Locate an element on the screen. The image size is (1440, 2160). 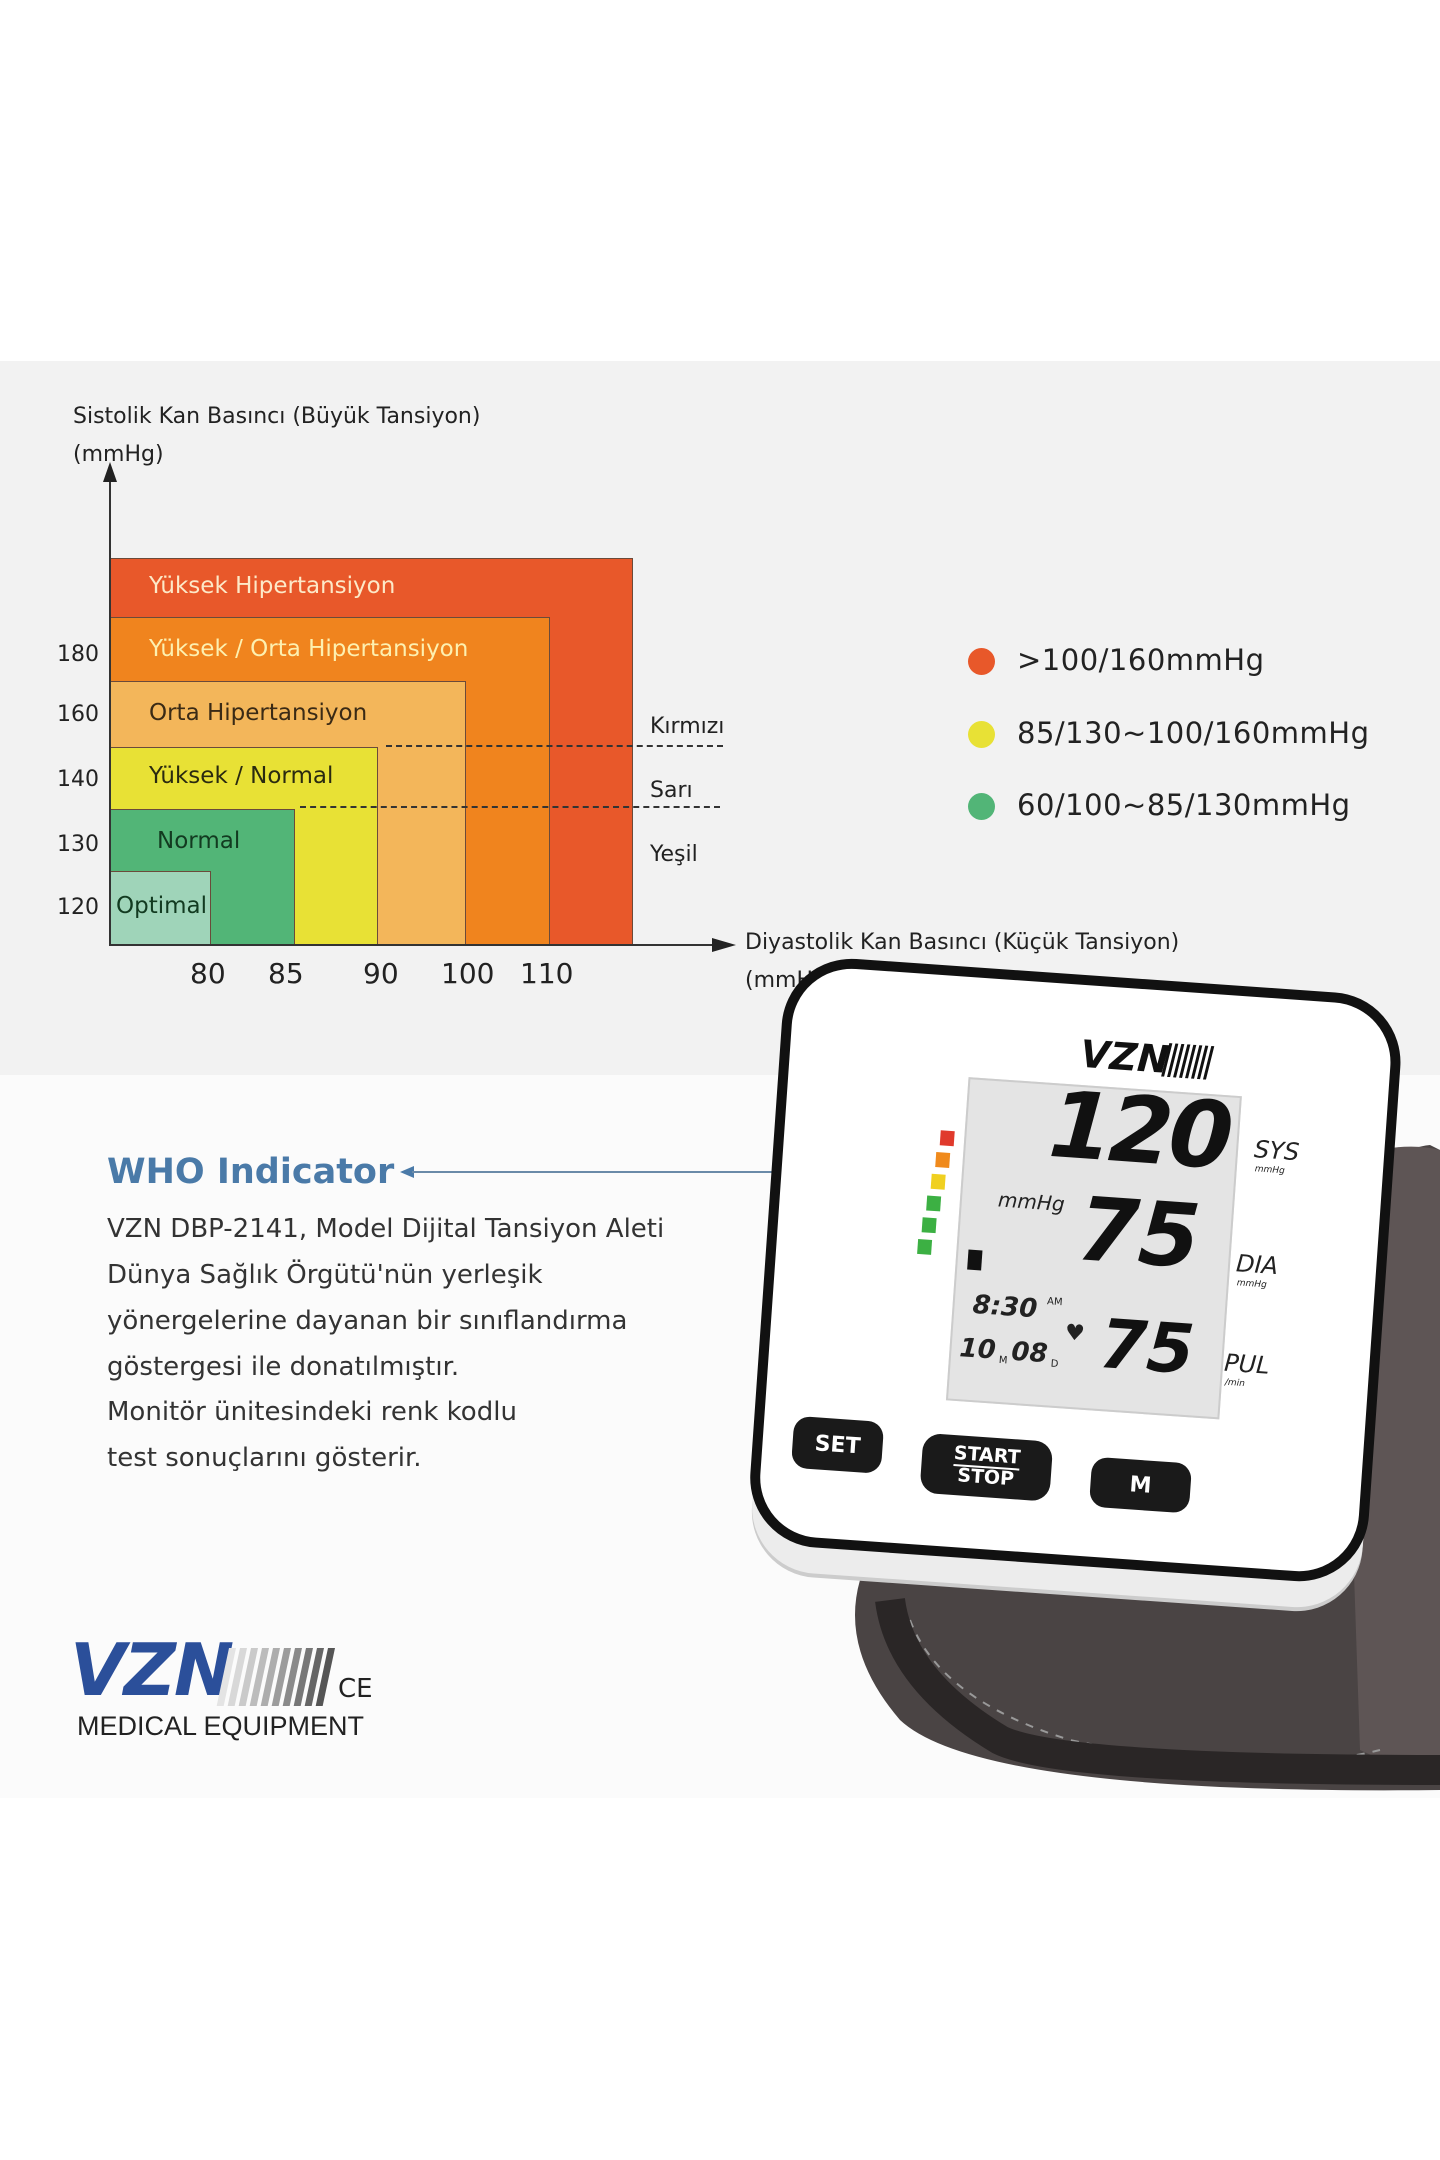
y-tick: 140 is located at coordinates (78, 779).